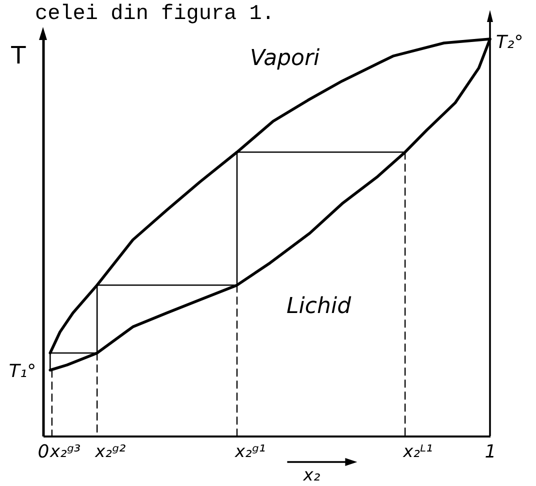  I want to click on annotation: x₂ᴸ¹, so click(417, 452).